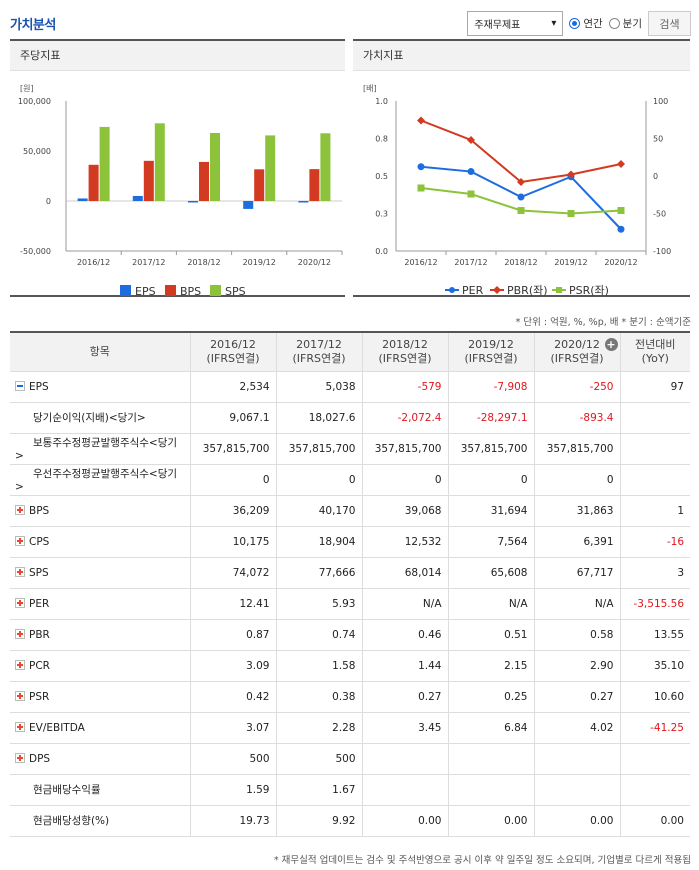 This screenshot has width=699, height=870. Describe the element at coordinates (100, 541) in the screenshot. I see `row-label: CPS` at that location.